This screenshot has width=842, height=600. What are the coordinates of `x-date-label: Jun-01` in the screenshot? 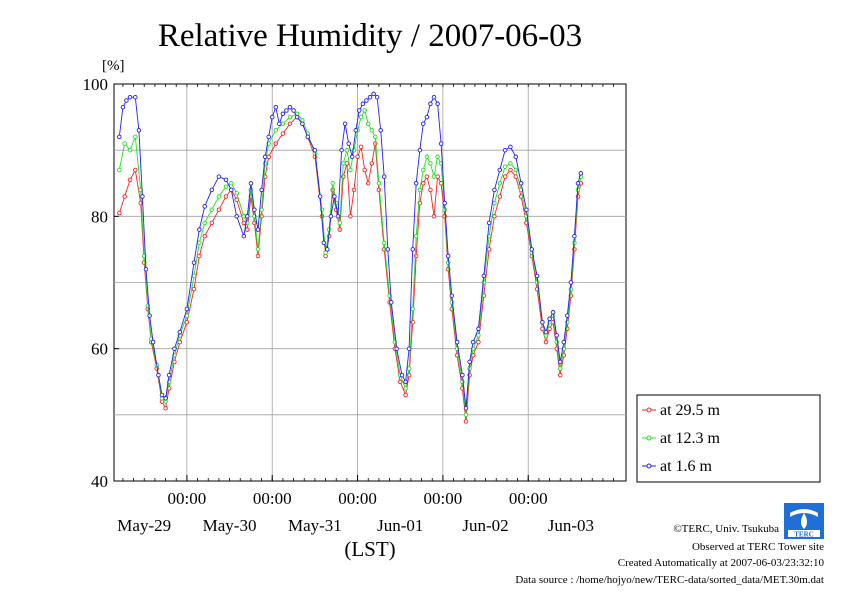 It's located at (400, 525).